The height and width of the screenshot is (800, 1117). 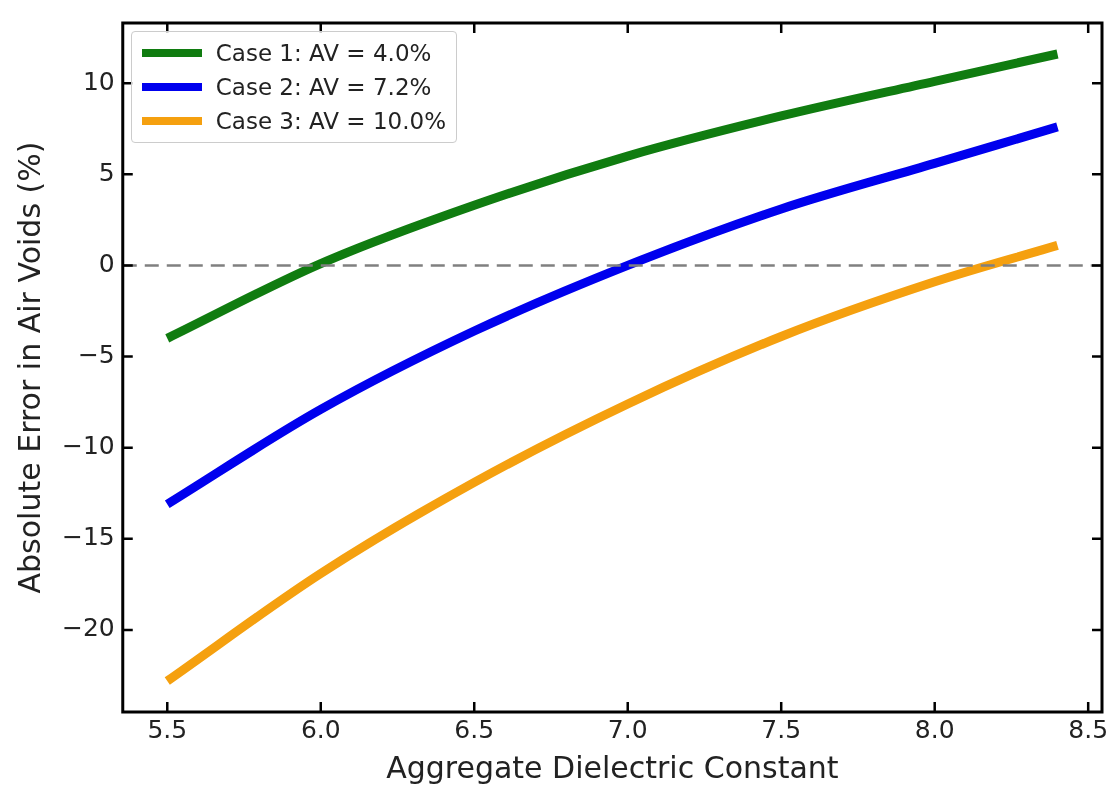 I want to click on y-tick-label: 5, so click(x=106, y=172).